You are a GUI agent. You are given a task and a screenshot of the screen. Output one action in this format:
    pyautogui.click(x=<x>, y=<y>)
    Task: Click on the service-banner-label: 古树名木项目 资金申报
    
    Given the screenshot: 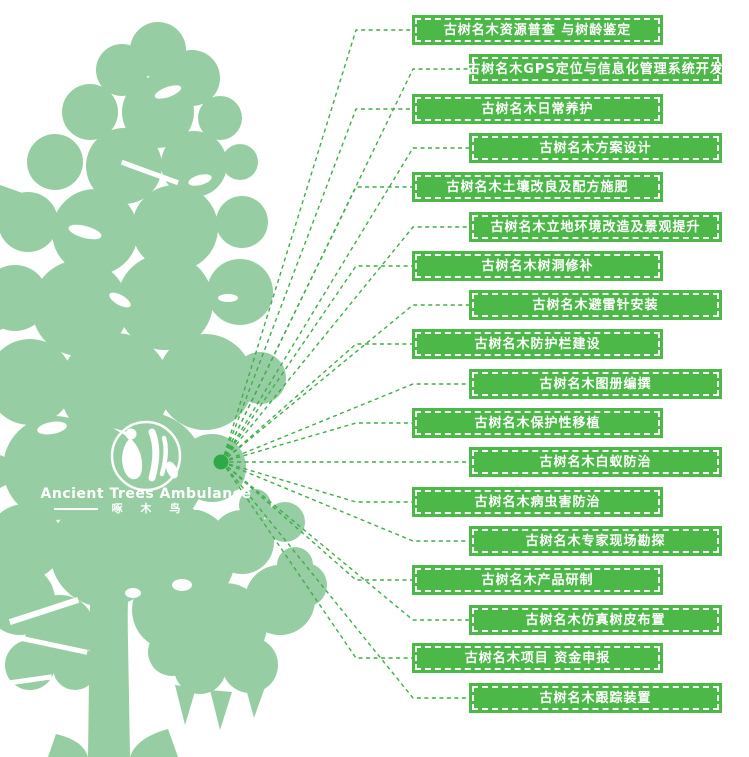 What is the action you would take?
    pyautogui.click(x=537, y=658)
    